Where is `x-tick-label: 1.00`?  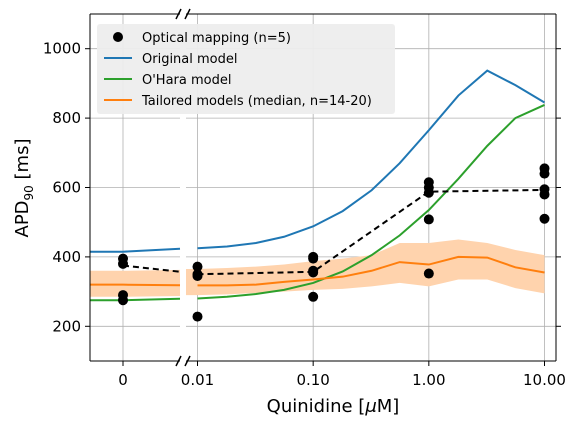
x-tick-label: 1.00 is located at coordinates (428, 380).